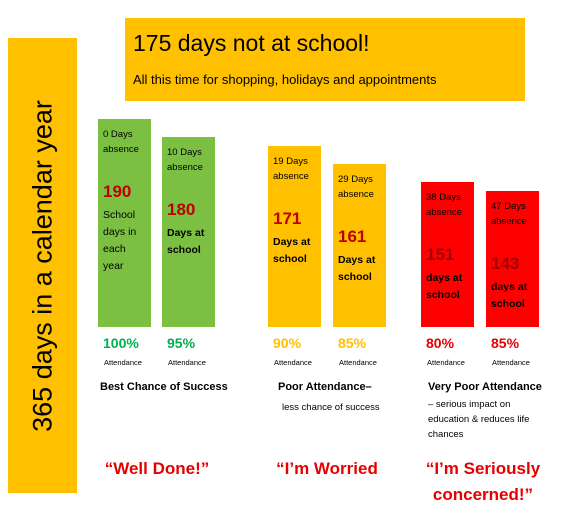 This screenshot has height=507, width=564. What do you see at coordinates (444, 205) in the screenshot?
I see `absence-text: 38 Days absence` at bounding box center [444, 205].